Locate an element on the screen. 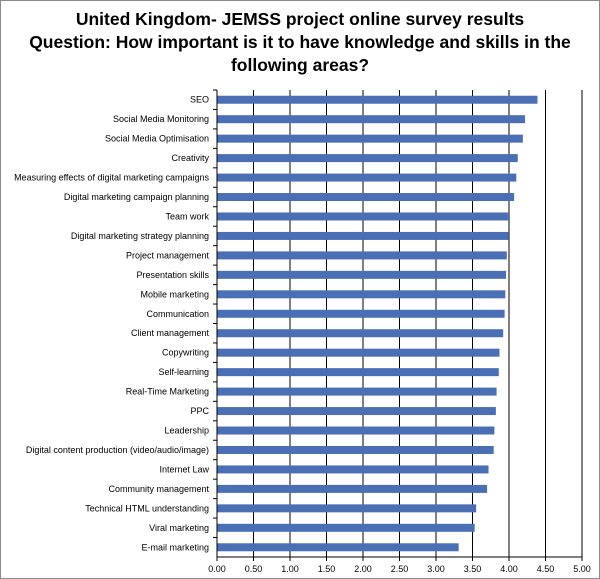 The width and height of the screenshot is (600, 579). category-label: Digital marketing campaign planning is located at coordinates (136, 197).